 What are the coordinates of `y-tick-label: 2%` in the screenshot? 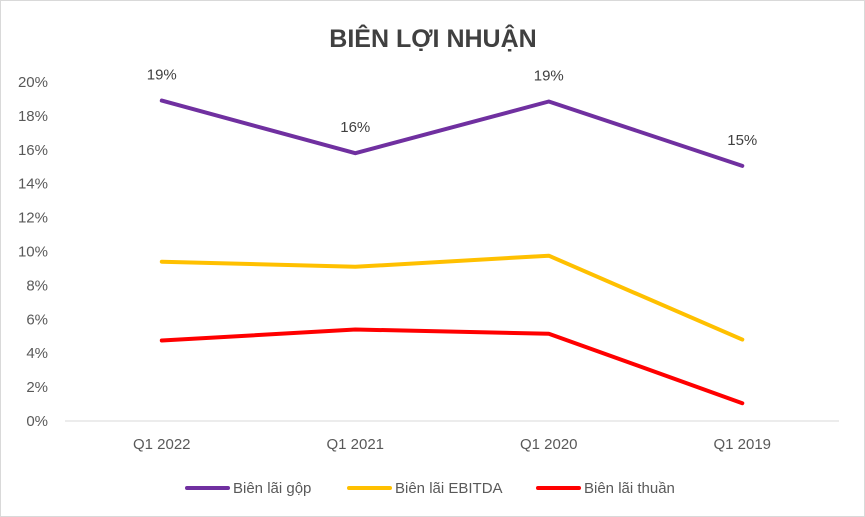 It's located at (37, 387).